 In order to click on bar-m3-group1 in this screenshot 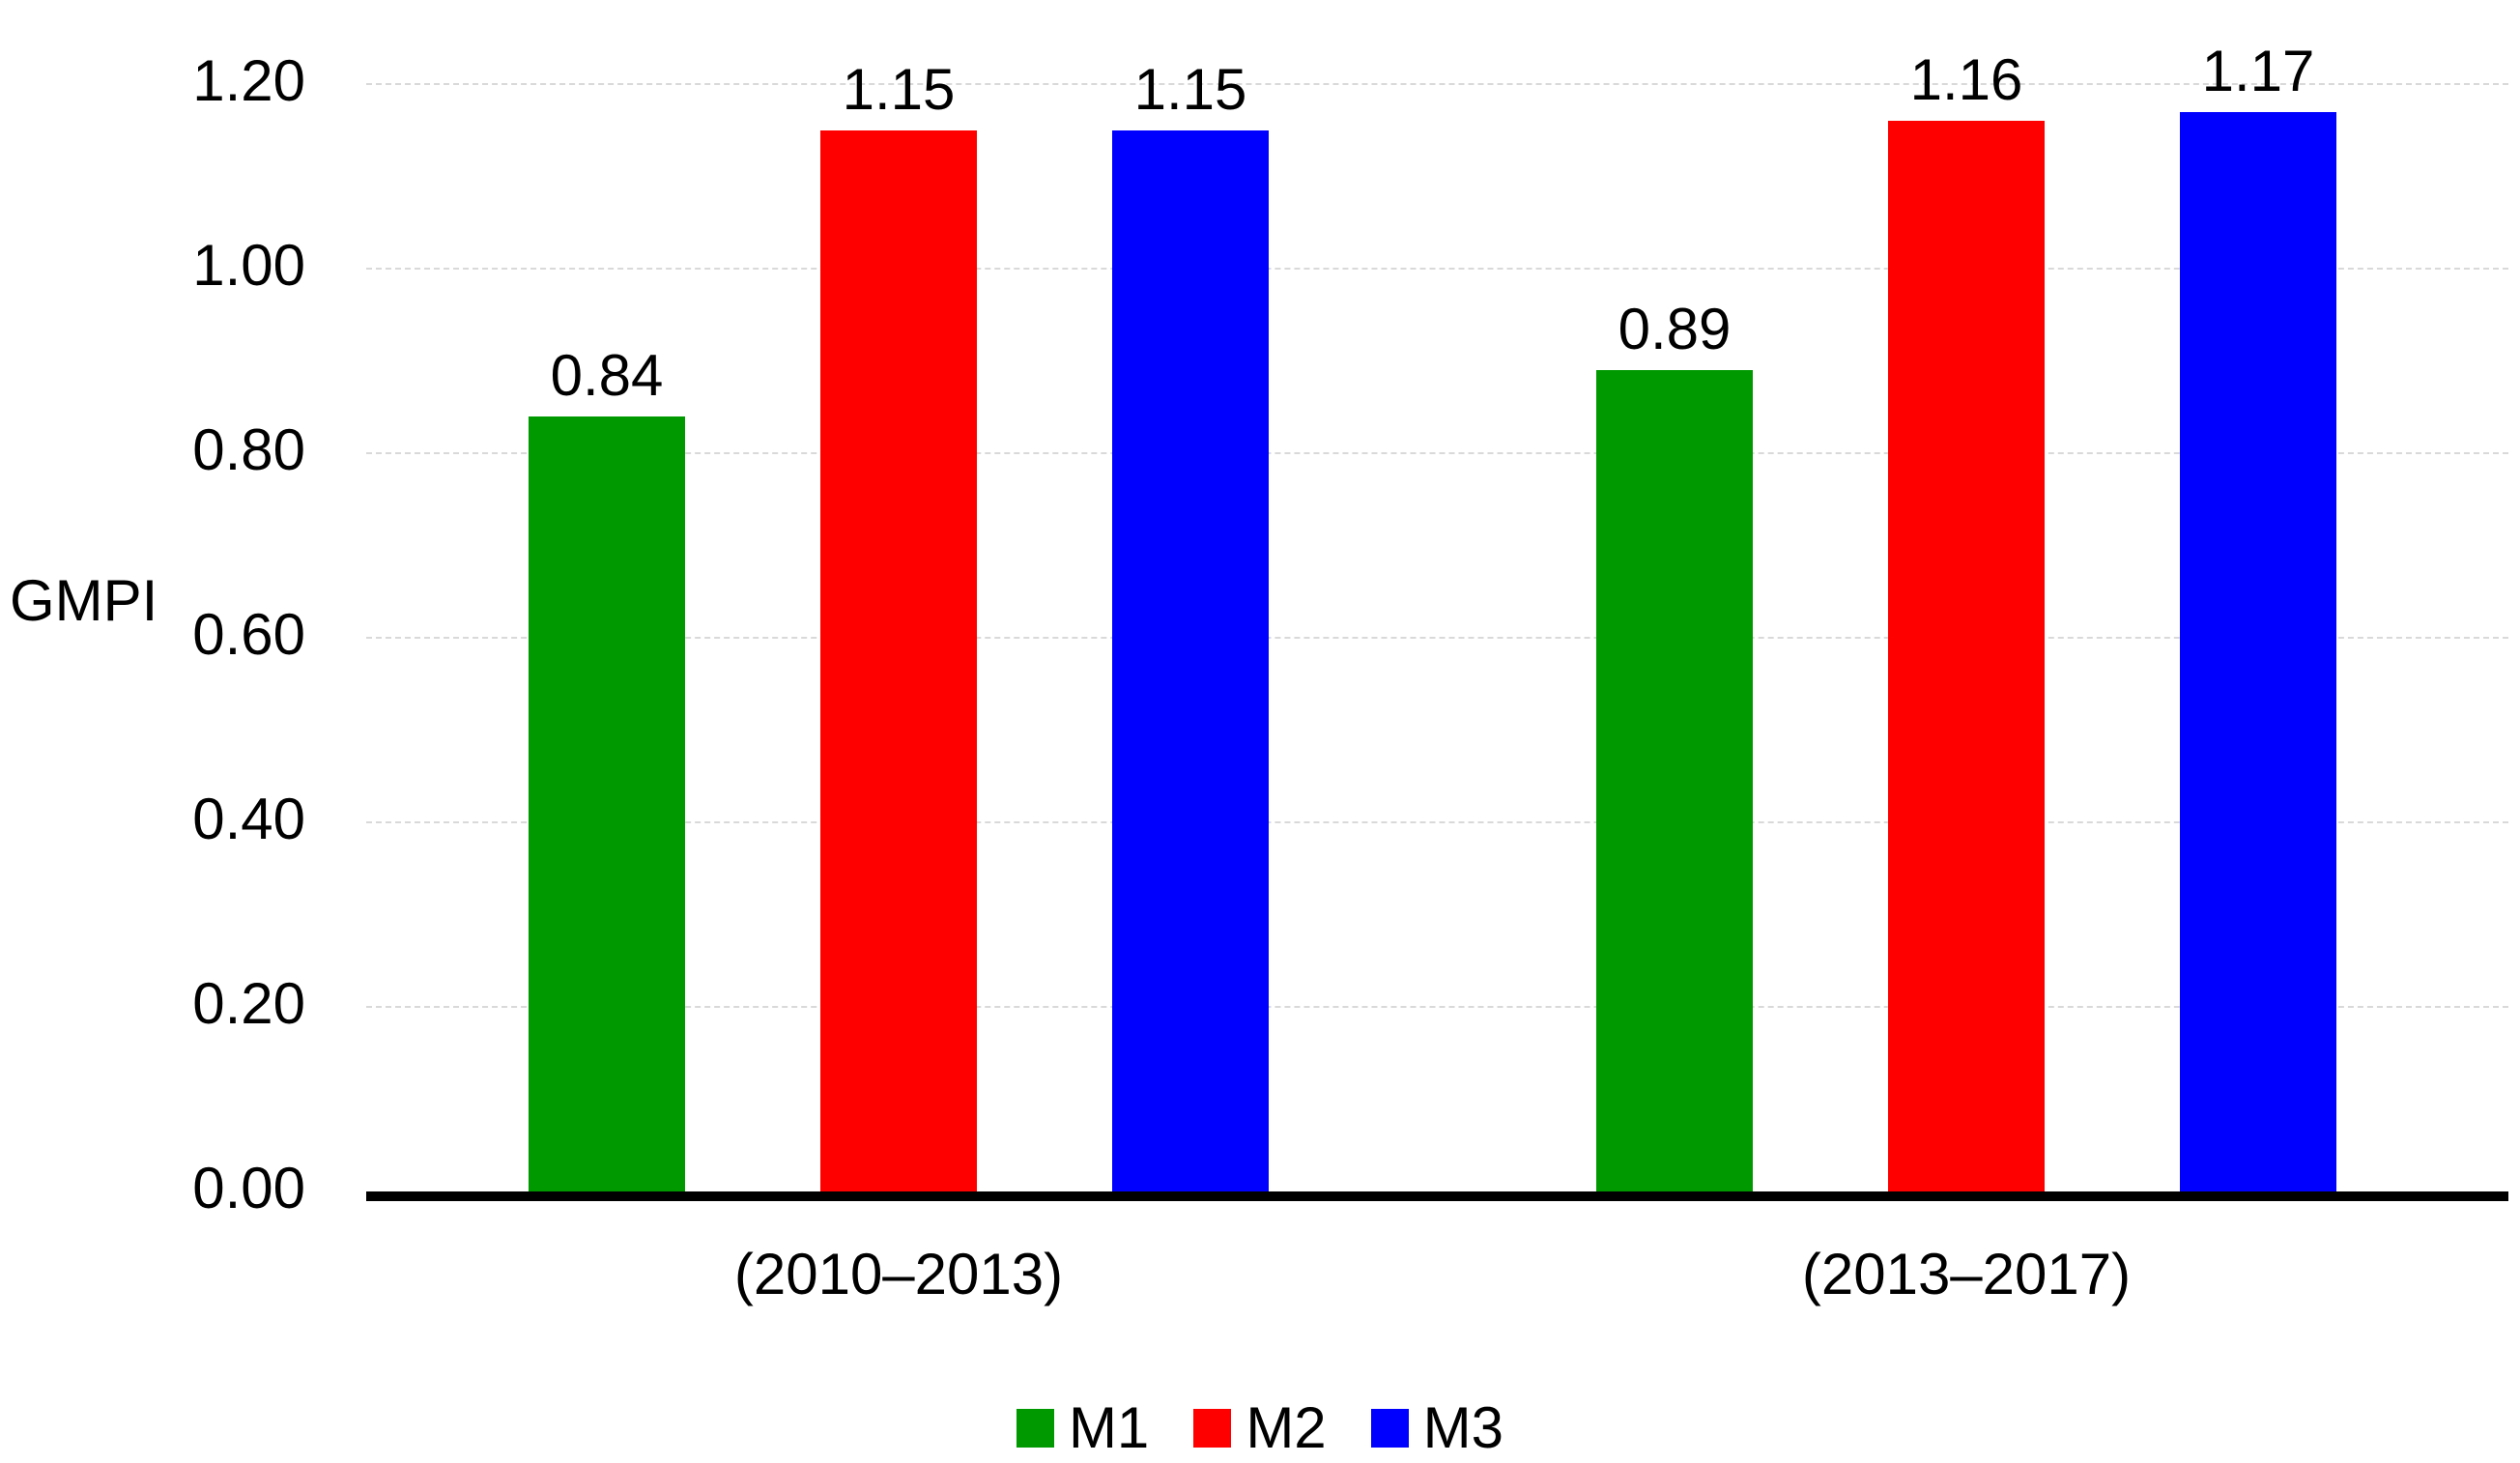, I will do `click(1190, 660)`.